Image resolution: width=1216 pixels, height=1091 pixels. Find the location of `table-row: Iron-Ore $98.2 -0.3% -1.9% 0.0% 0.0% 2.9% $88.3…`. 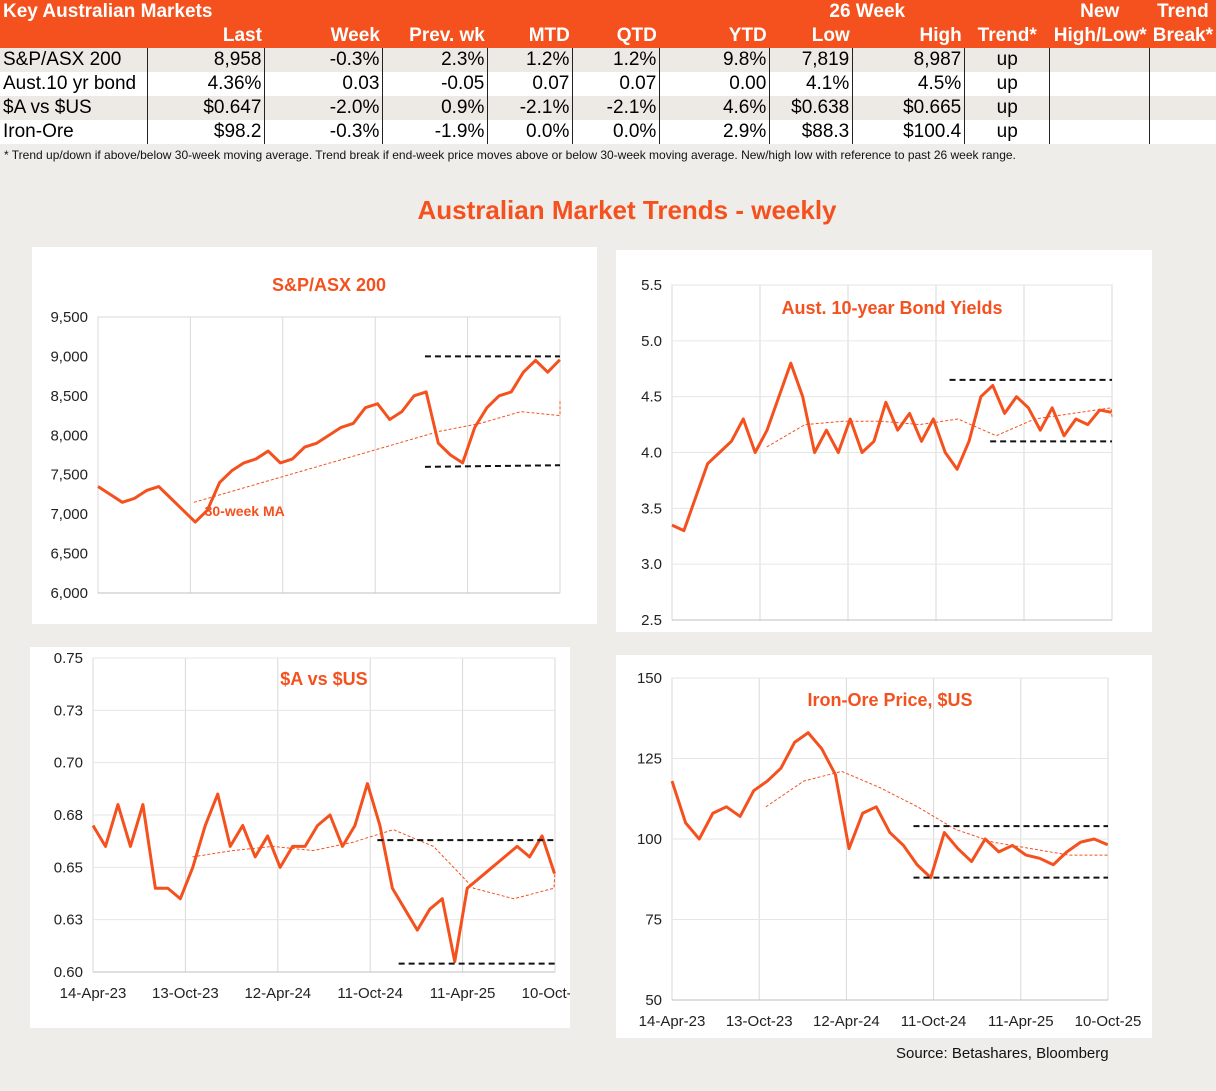

table-row: Iron-Ore $98.2 -0.3% -1.9% 0.0% 0.0% 2.9% $88.3… is located at coordinates (608, 132).